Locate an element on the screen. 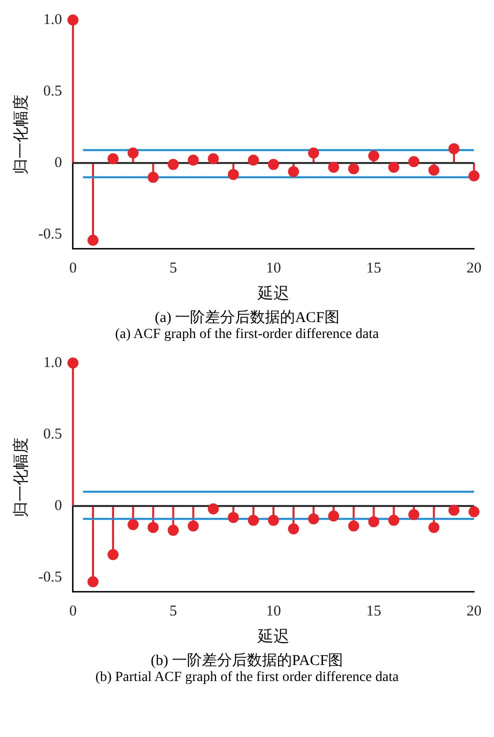 Image resolution: width=494 pixels, height=737 pixels. text: (a) 一阶差分后数据的ACF图 is located at coordinates (247, 317).